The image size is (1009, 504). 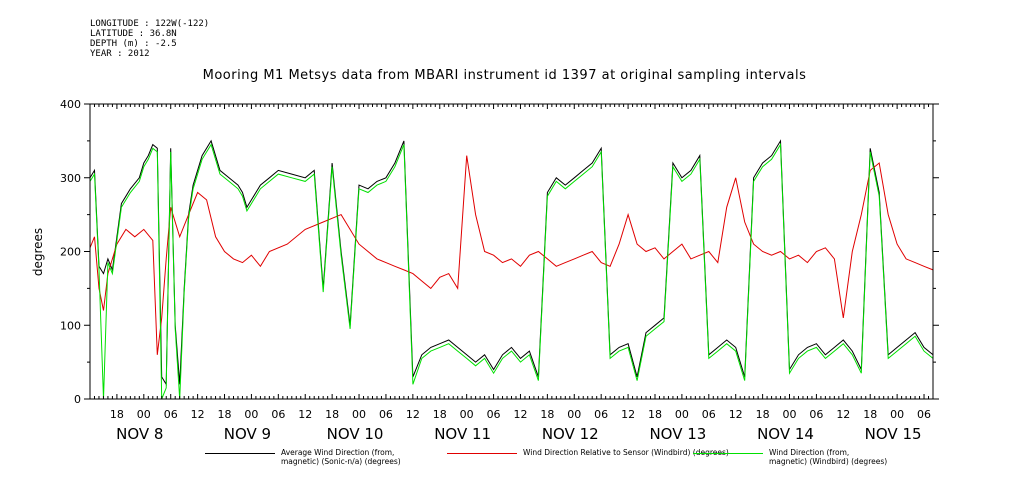 What do you see at coordinates (893, 434) in the screenshot?
I see `x-day-label: NOV 15` at bounding box center [893, 434].